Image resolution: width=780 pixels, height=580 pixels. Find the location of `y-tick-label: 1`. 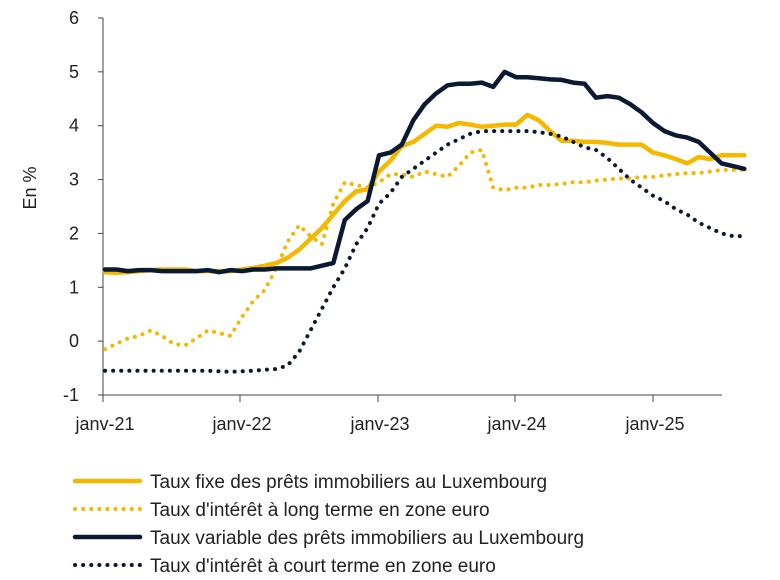

y-tick-label: 1 is located at coordinates (74, 287).